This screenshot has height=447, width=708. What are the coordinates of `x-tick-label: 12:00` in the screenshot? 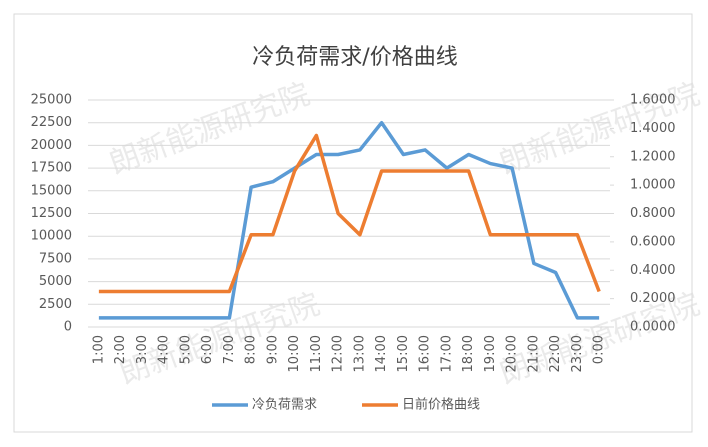 It's located at (338, 353).